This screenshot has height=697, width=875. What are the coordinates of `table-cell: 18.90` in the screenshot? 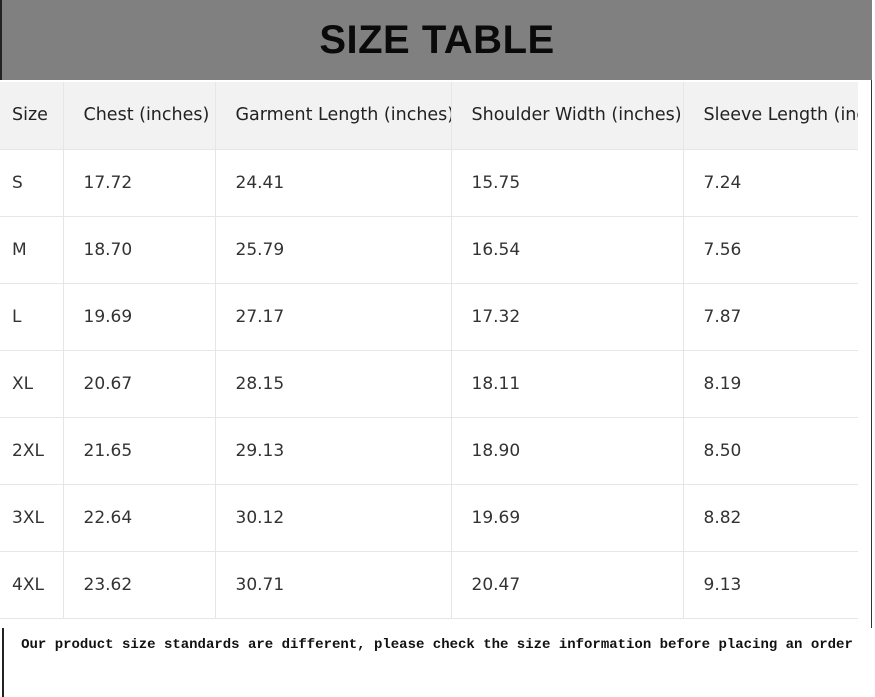 It's located at (567, 451).